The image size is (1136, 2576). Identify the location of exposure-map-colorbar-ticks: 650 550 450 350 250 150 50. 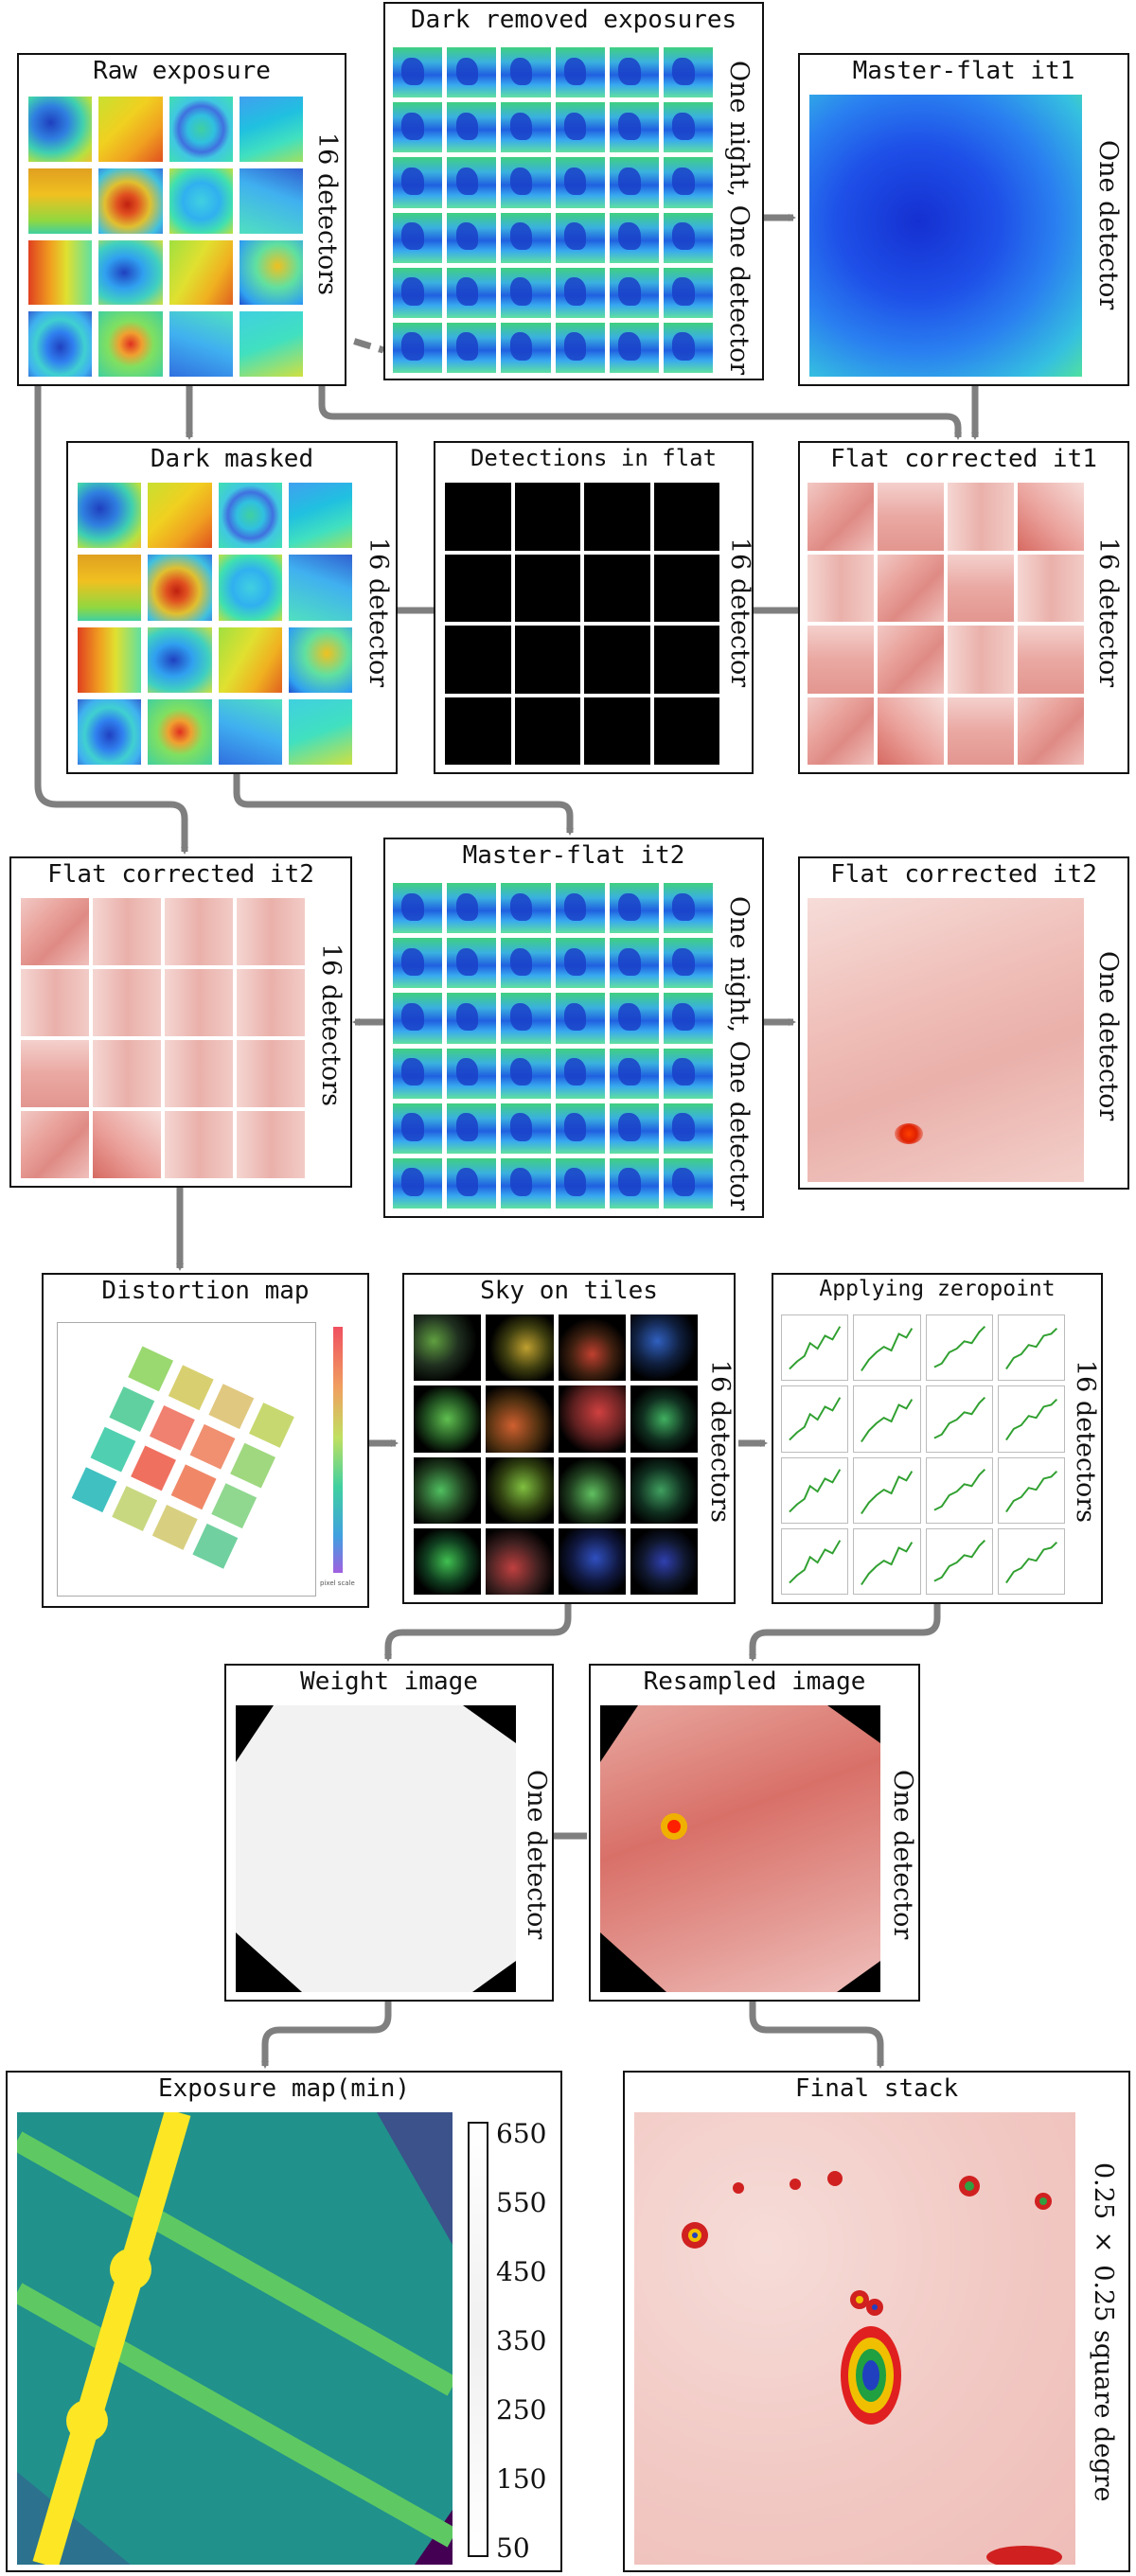
(527, 2341).